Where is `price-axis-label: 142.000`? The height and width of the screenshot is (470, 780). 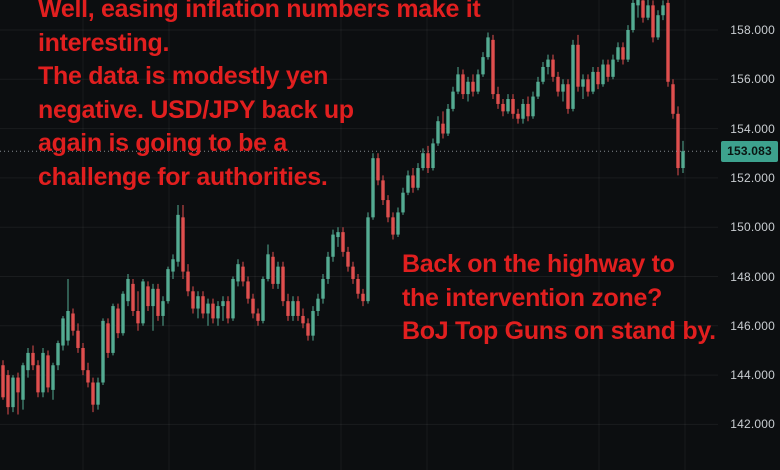 price-axis-label: 142.000 is located at coordinates (752, 424).